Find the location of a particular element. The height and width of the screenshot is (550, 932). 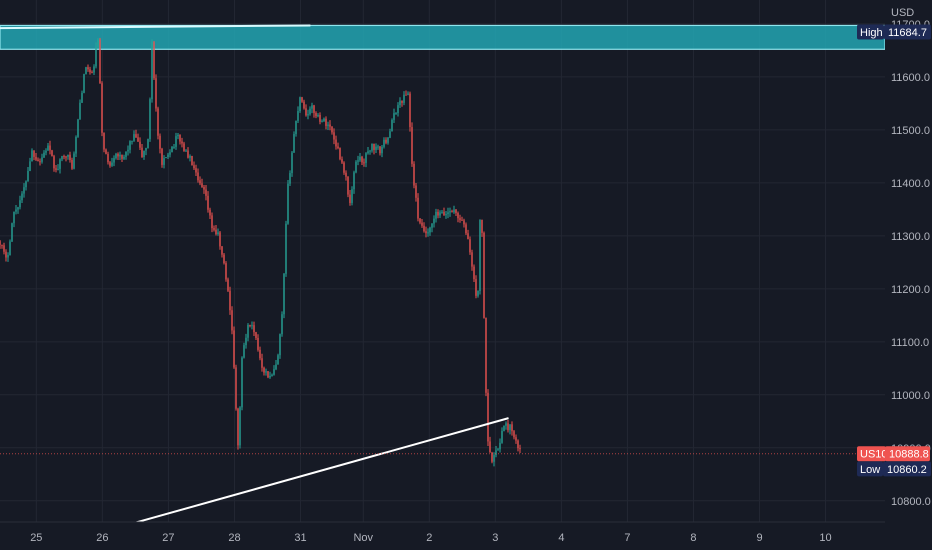

time-axis-bg is located at coordinates (442, 536).